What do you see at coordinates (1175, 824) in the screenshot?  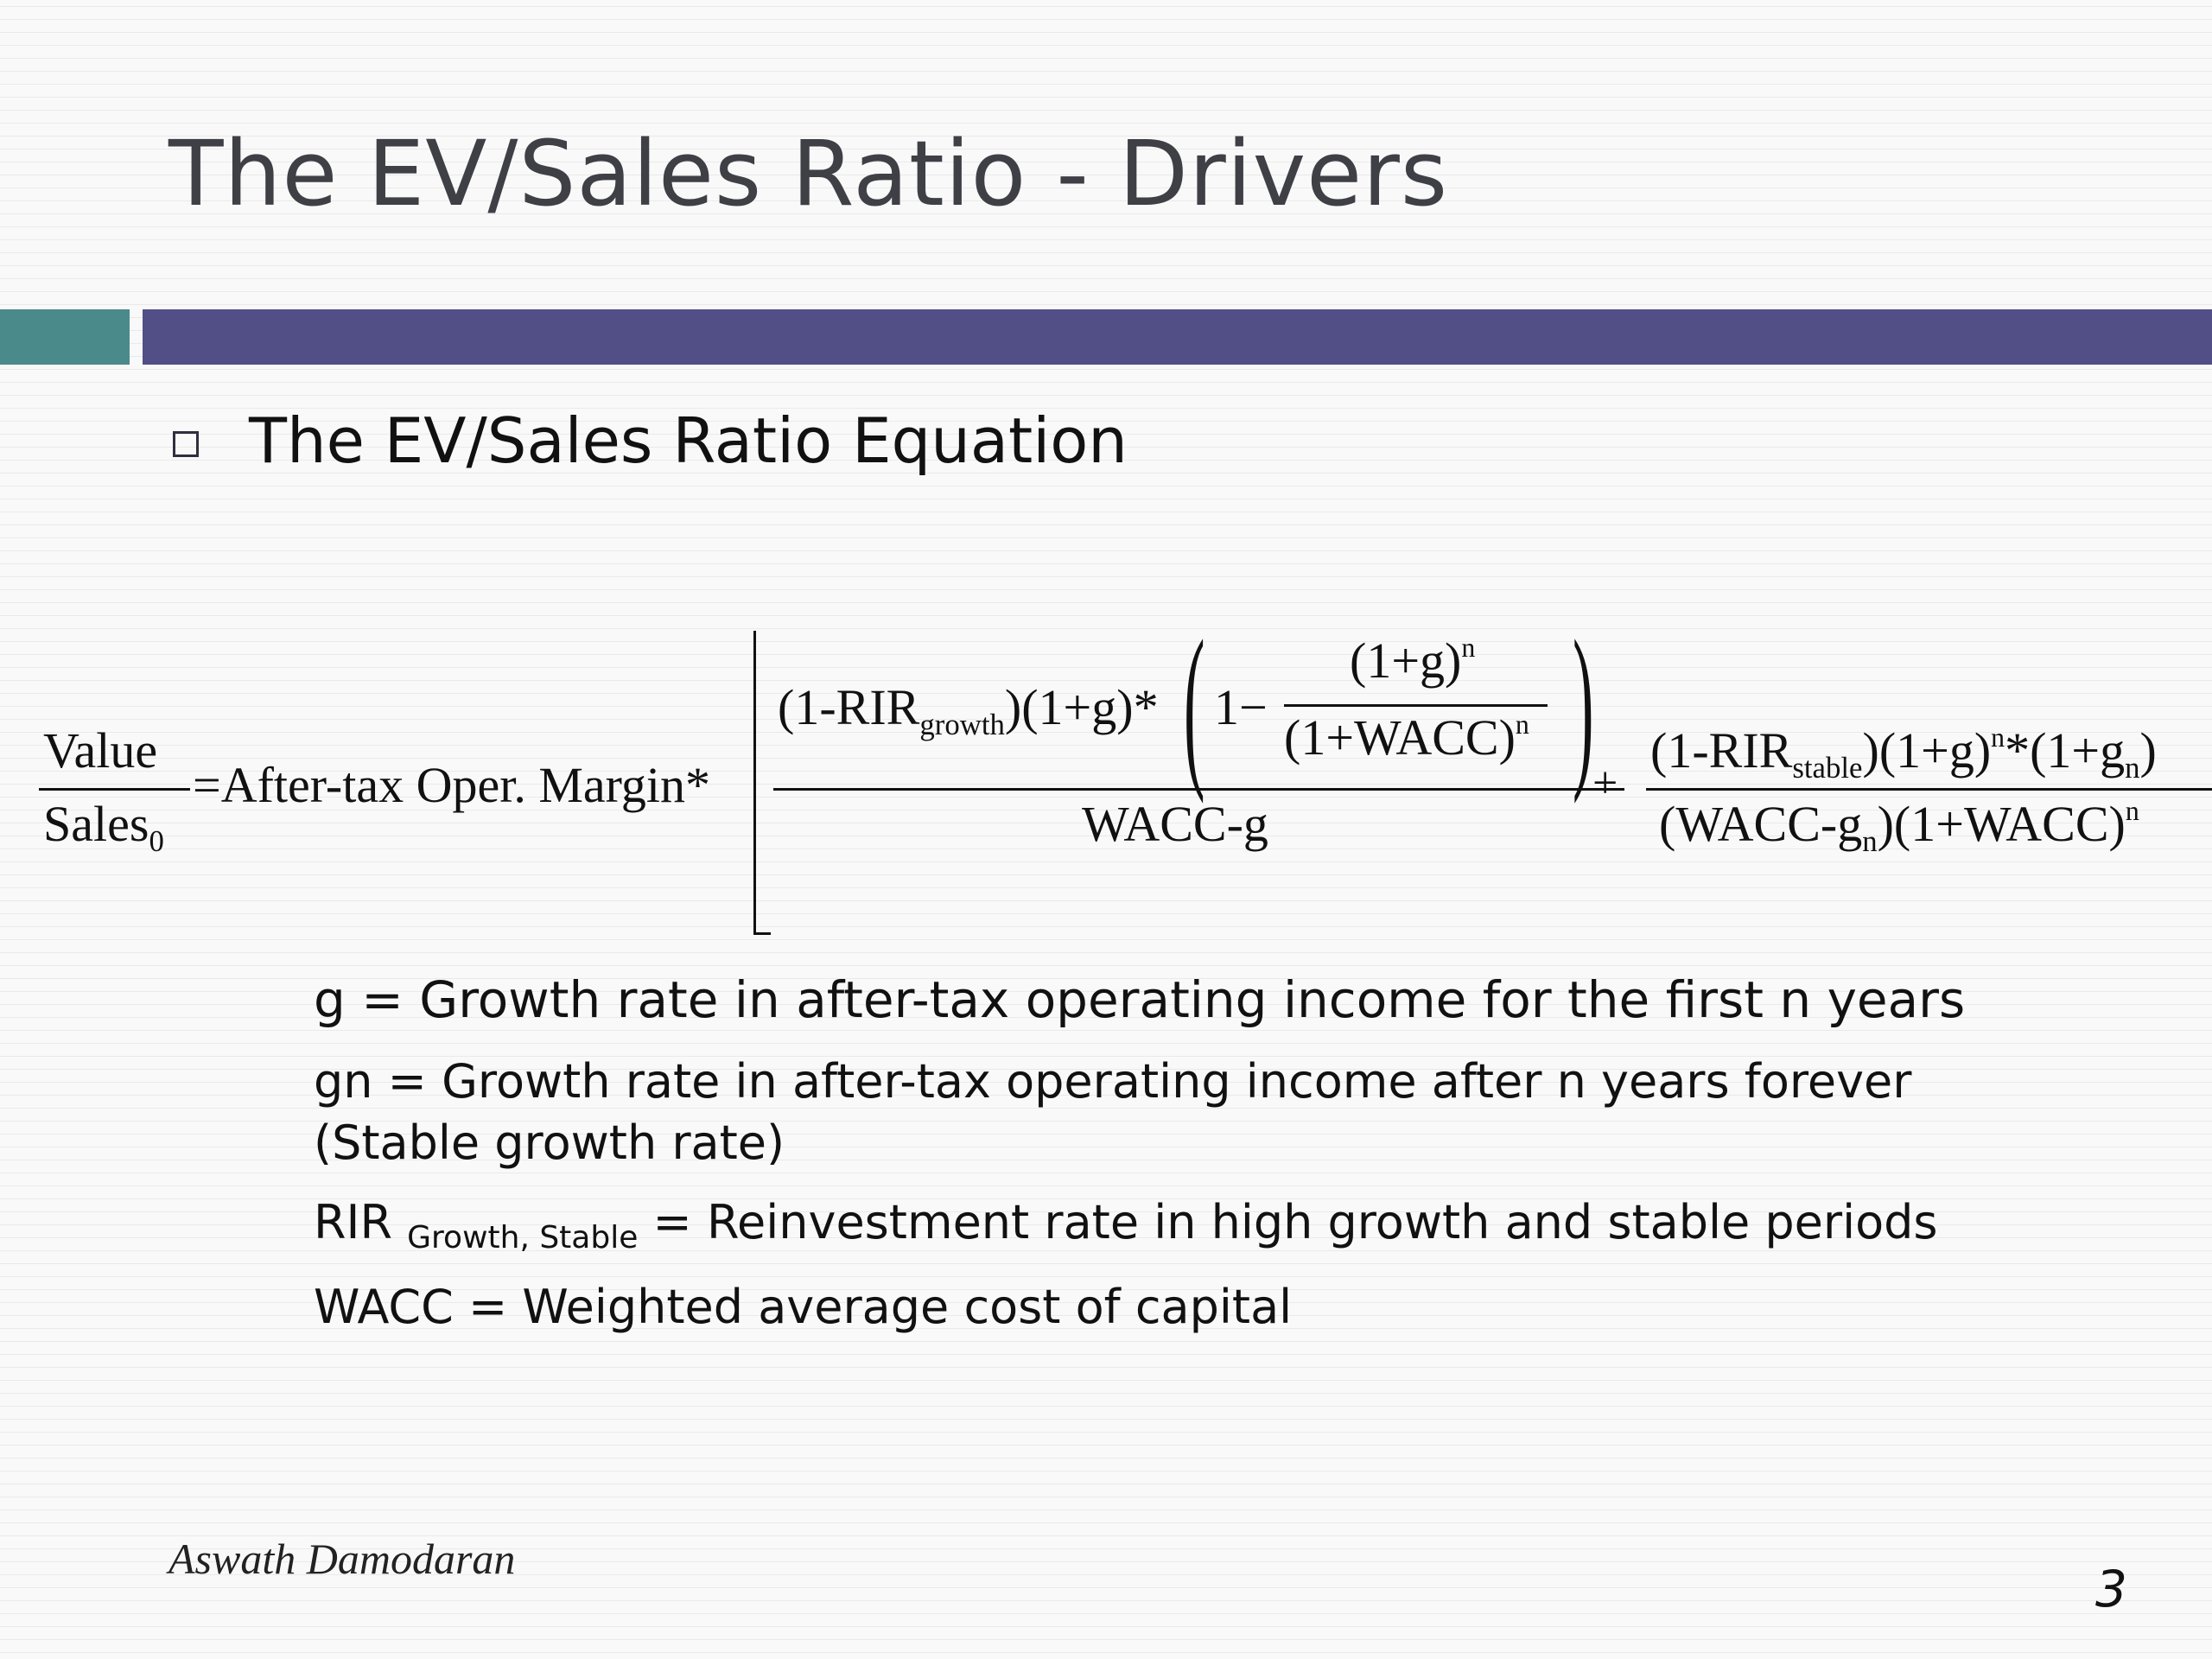 I see `term1-denominator: WACC-g` at bounding box center [1175, 824].